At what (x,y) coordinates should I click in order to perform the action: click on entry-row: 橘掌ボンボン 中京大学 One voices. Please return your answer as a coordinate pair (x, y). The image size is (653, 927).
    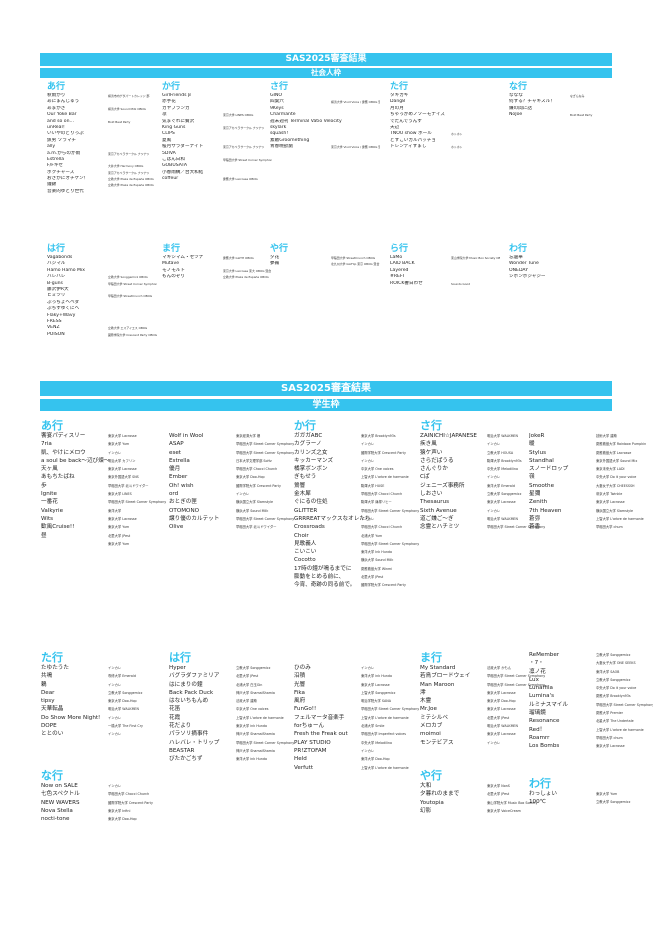
    Looking at the image, I should click on (356, 469).